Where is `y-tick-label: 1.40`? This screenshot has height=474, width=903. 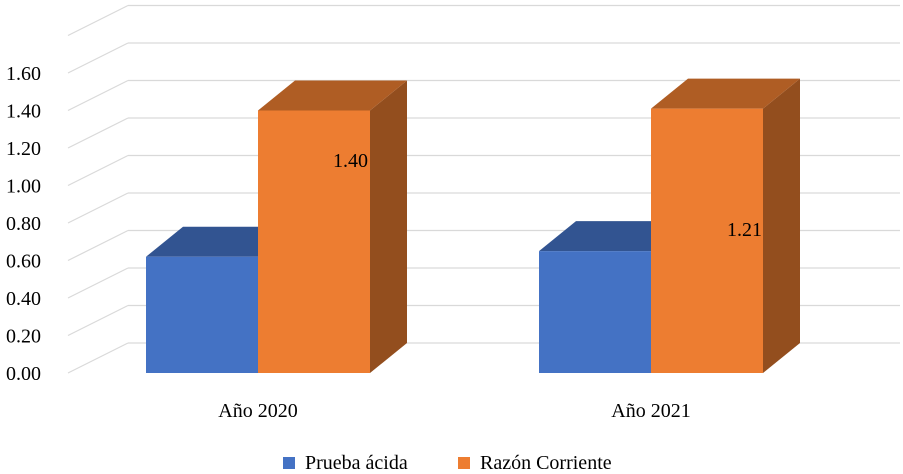 y-tick-label: 1.40 is located at coordinates (23, 112).